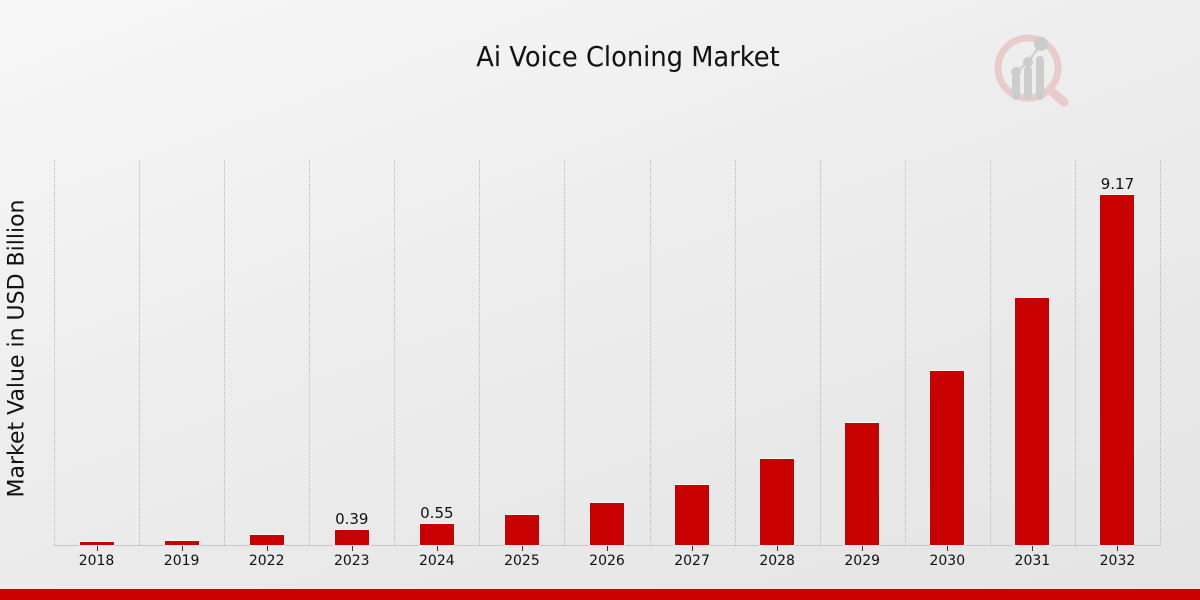  Describe the element at coordinates (522, 561) in the screenshot. I see `x-tick-label-2025: 2025` at that location.